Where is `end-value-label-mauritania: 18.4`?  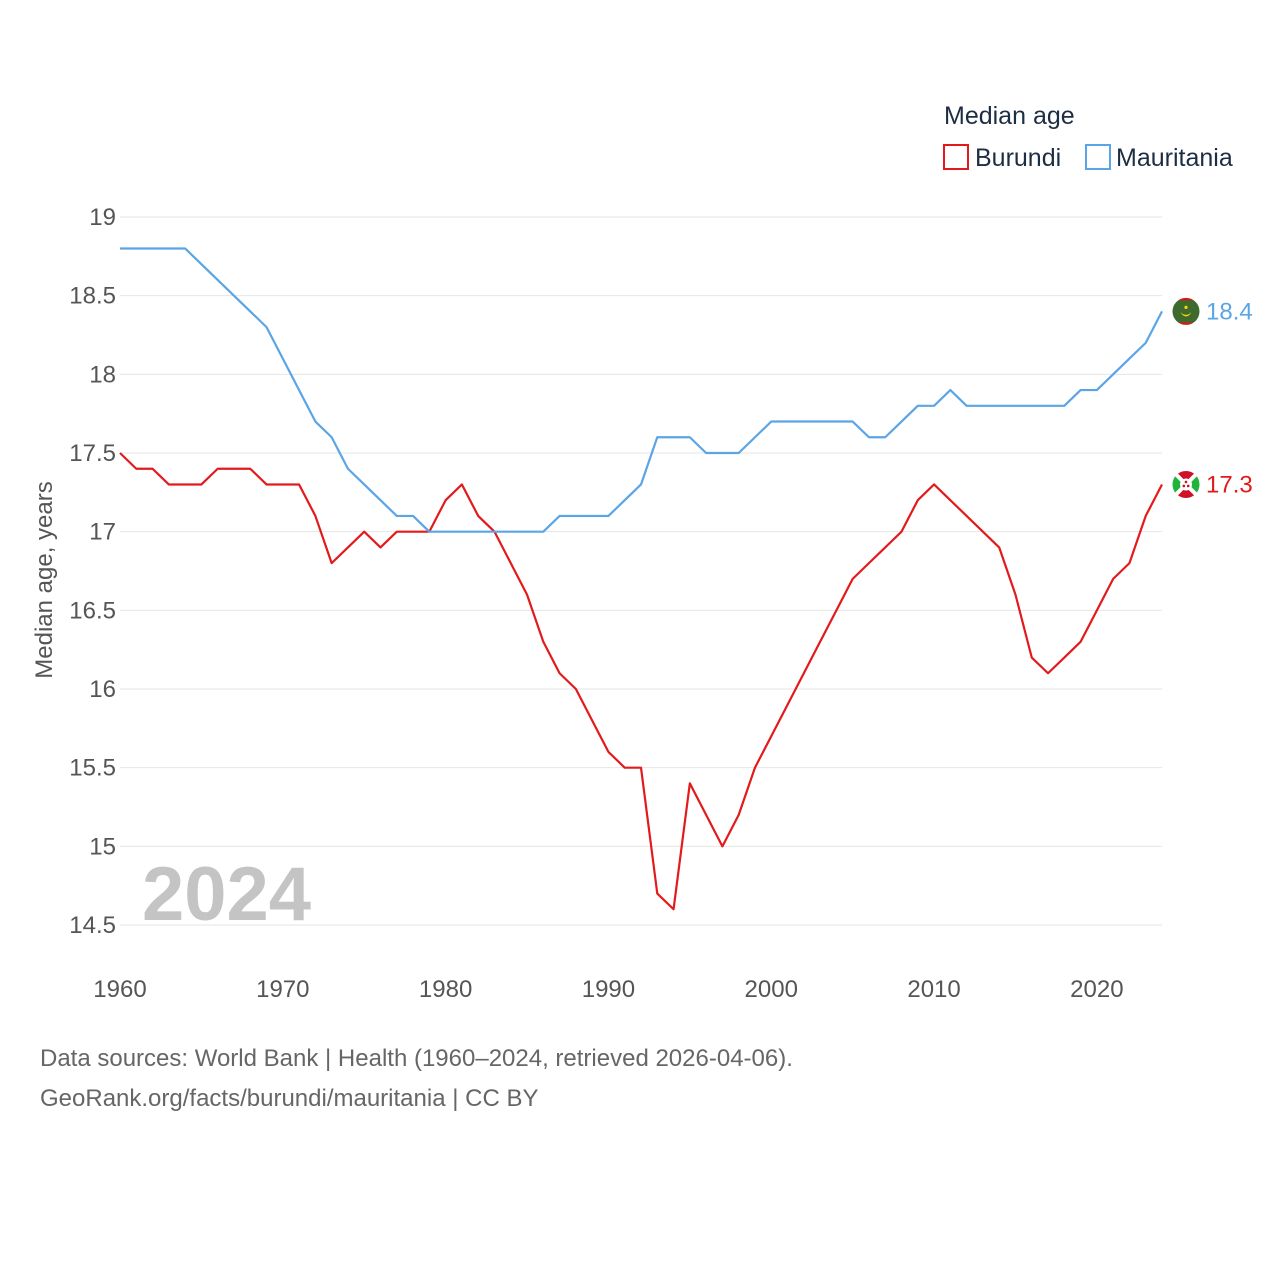 end-value-label-mauritania: 18.4 is located at coordinates (1229, 311).